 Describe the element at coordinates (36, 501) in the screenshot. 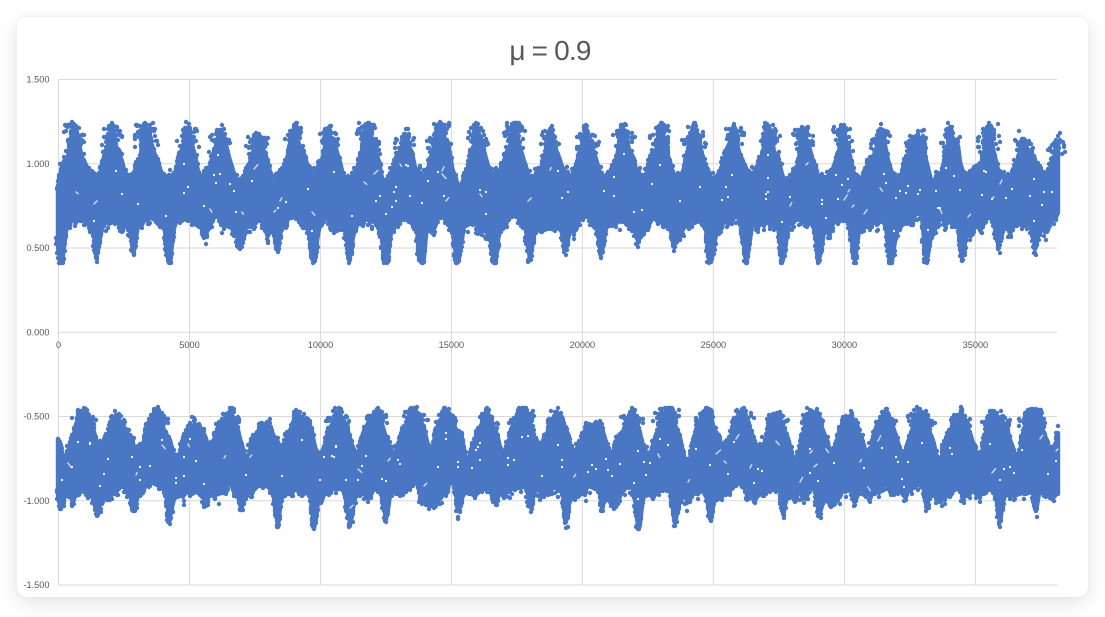

I see `svg-text: -1.000` at that location.